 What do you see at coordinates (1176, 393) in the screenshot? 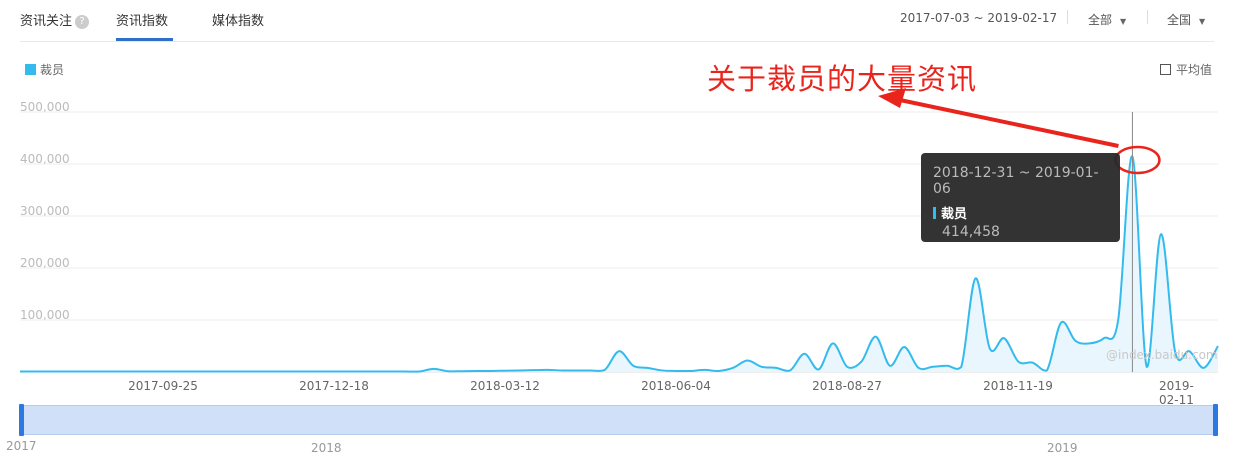
I see `x-tick: 2019-02-11` at bounding box center [1176, 393].